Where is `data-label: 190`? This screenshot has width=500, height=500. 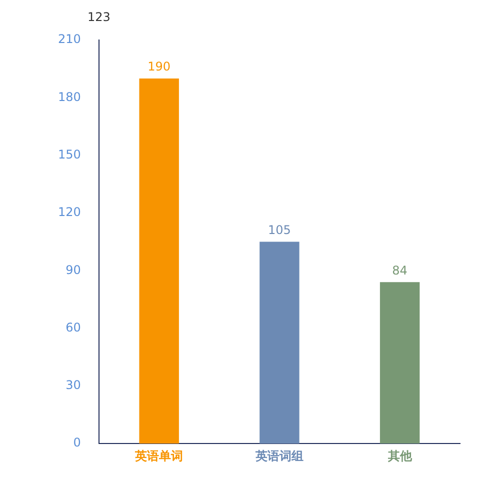 data-label: 190 is located at coordinates (159, 67).